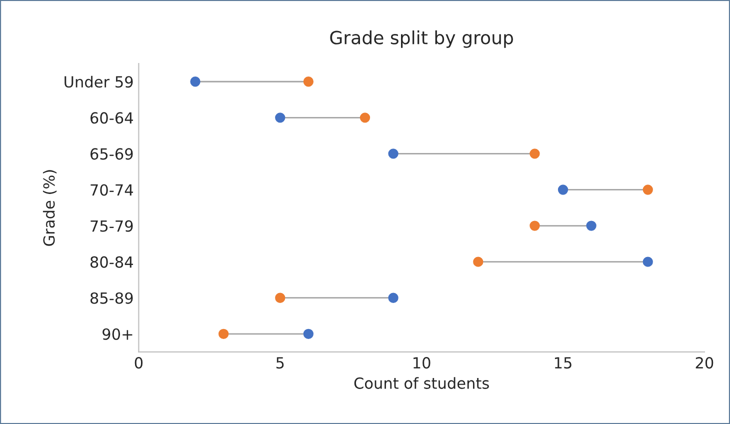 Image resolution: width=730 pixels, height=424 pixels. I want to click on y-tick-label: 85-89, so click(111, 298).